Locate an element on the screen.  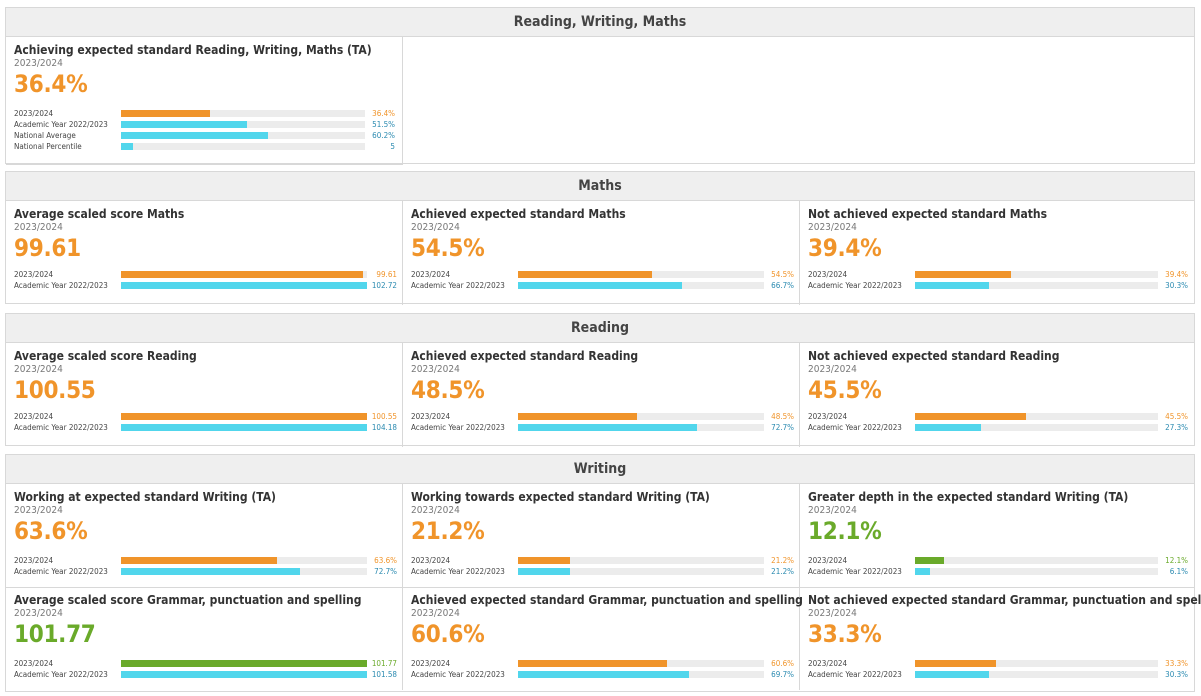
bar-row: Academic Year 2022/2023 66.7% is located at coordinates (602, 285).